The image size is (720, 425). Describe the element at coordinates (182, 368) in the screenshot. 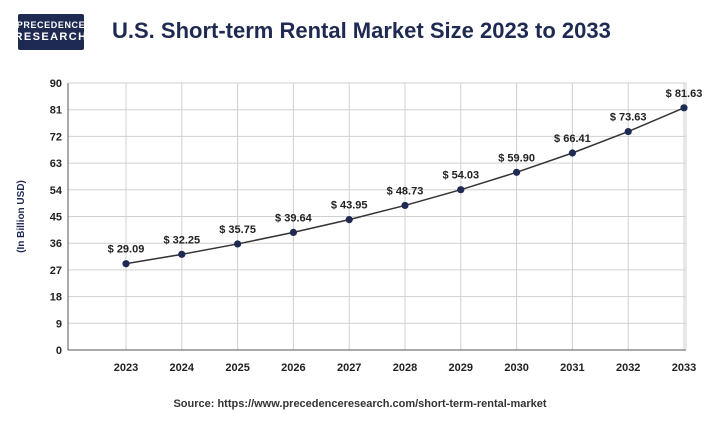

I see `x-tick-label: 2024` at that location.